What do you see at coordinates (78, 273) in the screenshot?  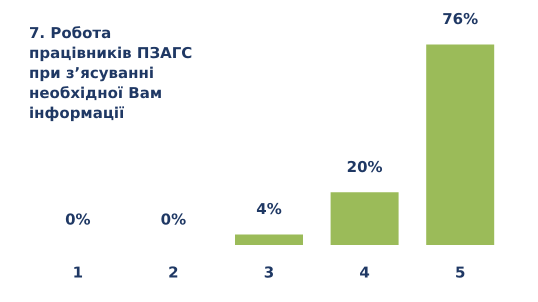 I see `x-tick-label: 1` at bounding box center [78, 273].